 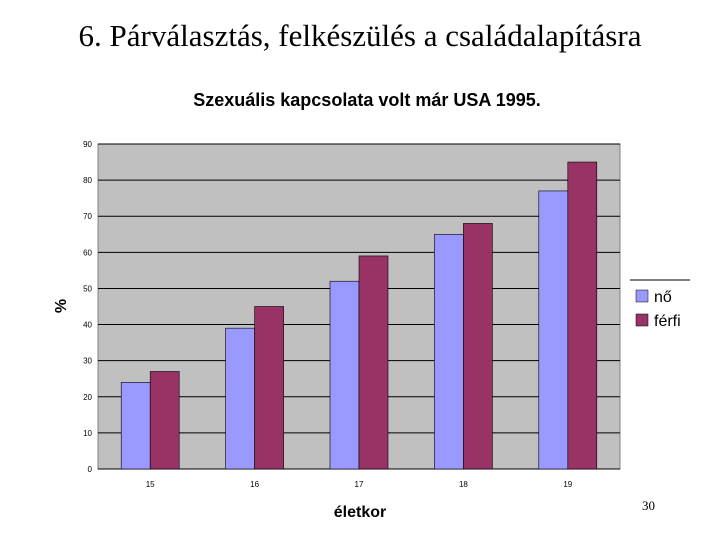 I want to click on legend-label-ferfi: férfi, so click(x=667, y=321).